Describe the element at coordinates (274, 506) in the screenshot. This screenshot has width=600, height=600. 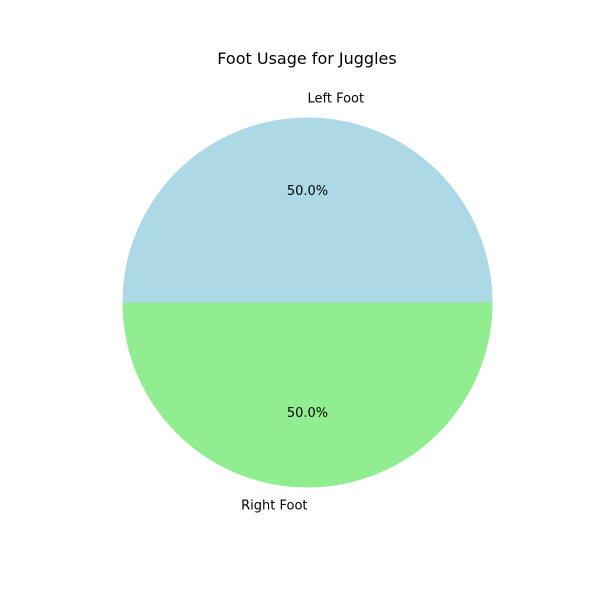
I see `slice-category-label: Right Foot` at that location.